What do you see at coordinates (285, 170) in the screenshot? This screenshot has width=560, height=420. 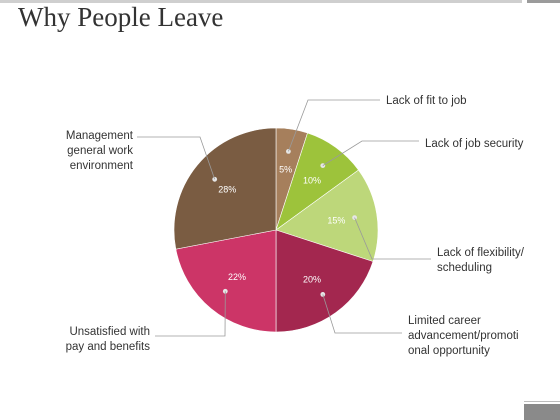 I see `slice-value-label: 5%` at bounding box center [285, 170].